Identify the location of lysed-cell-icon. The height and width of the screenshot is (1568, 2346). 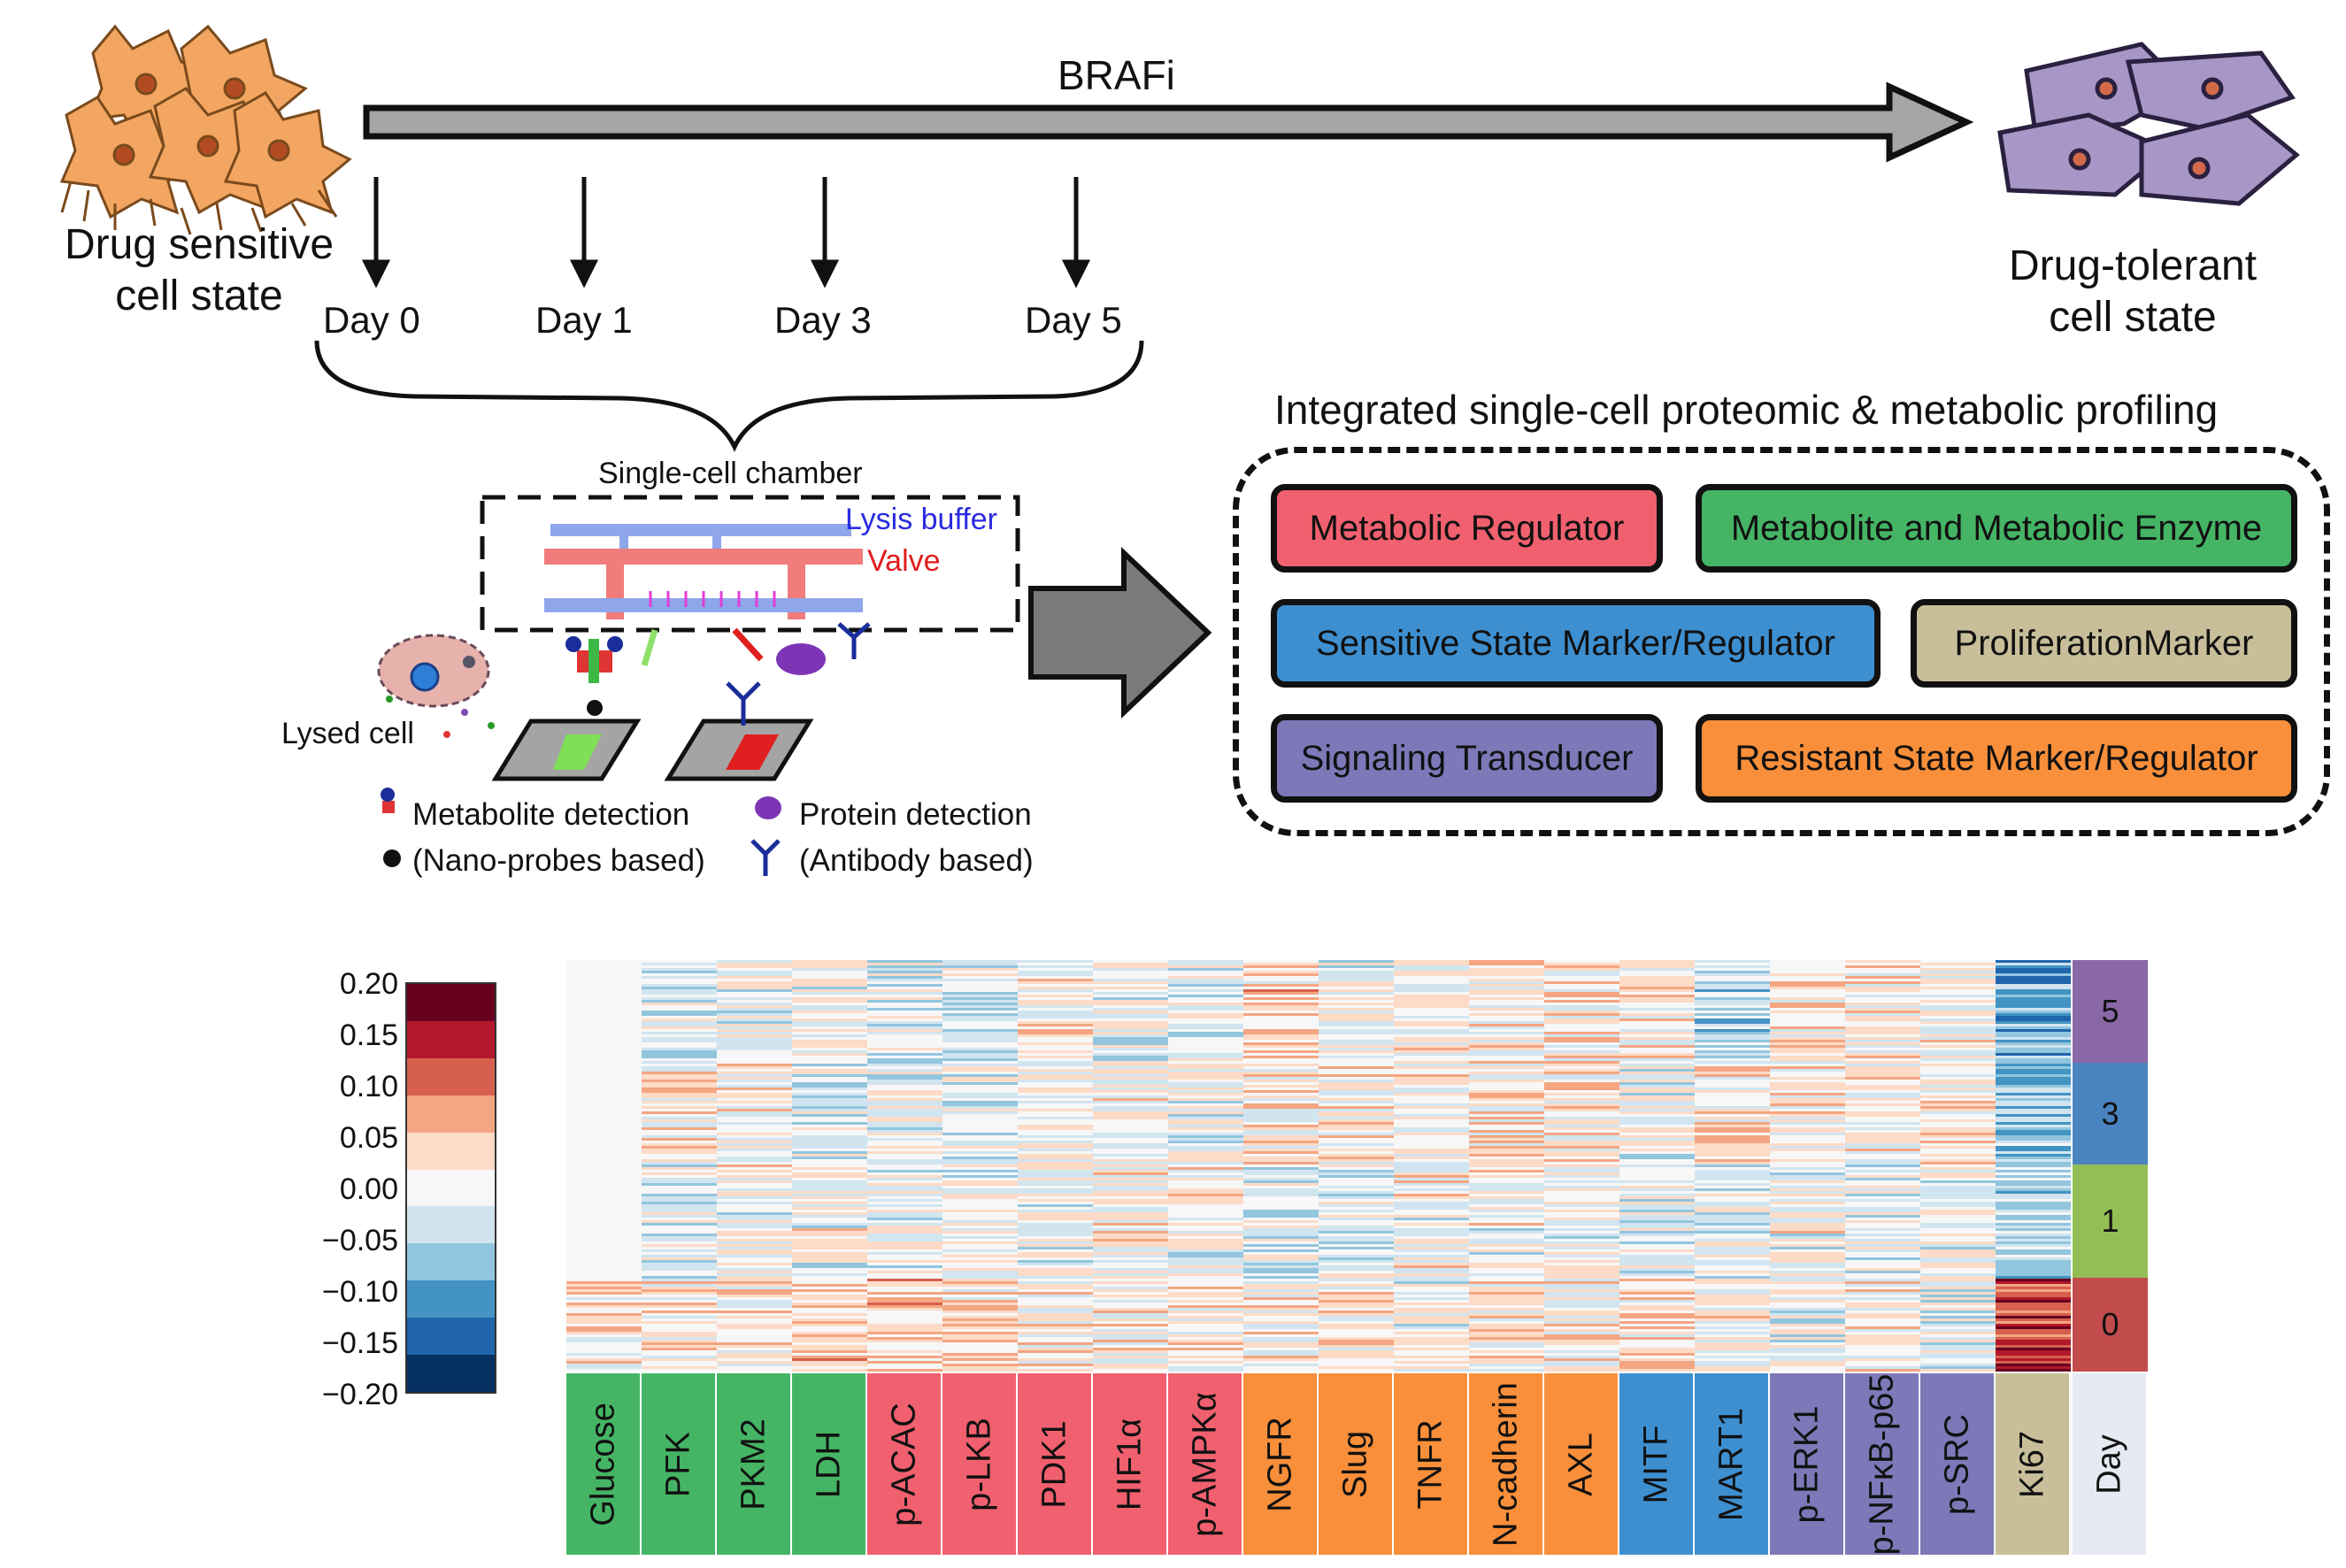
(436, 686).